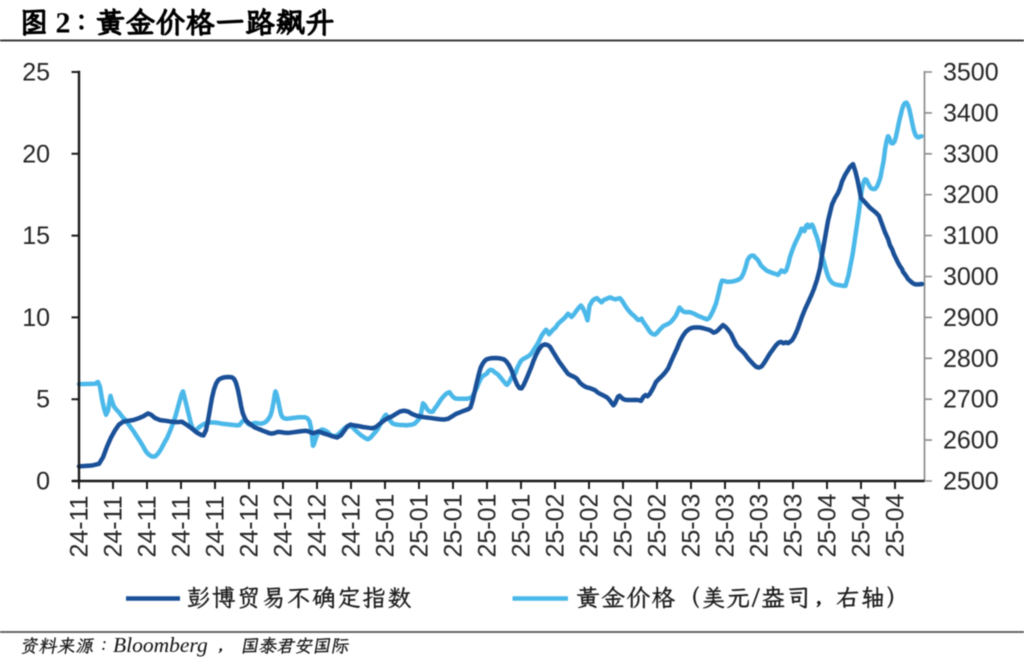 The height and width of the screenshot is (661, 1024). I want to click on svg-text: 20, so click(36, 154).